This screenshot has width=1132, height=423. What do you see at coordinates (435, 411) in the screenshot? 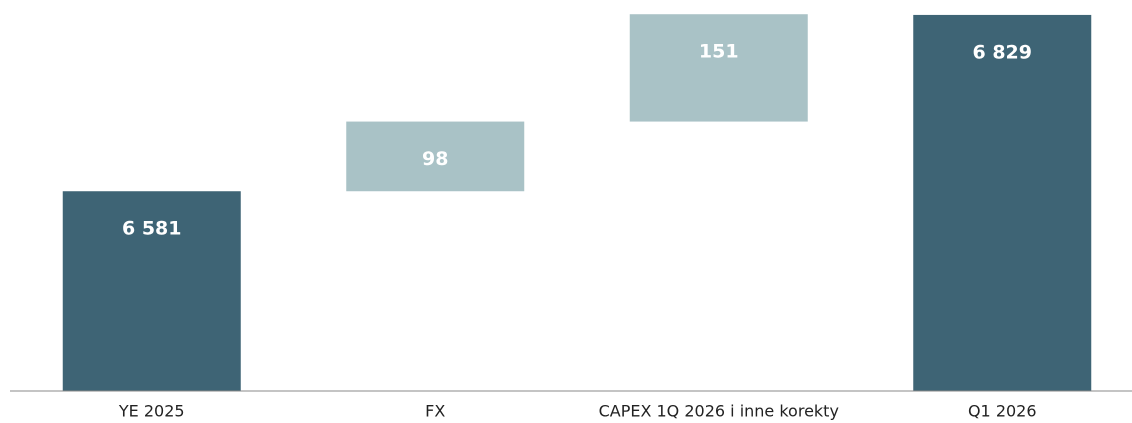
I see `x-tick-label: FX` at bounding box center [435, 411].